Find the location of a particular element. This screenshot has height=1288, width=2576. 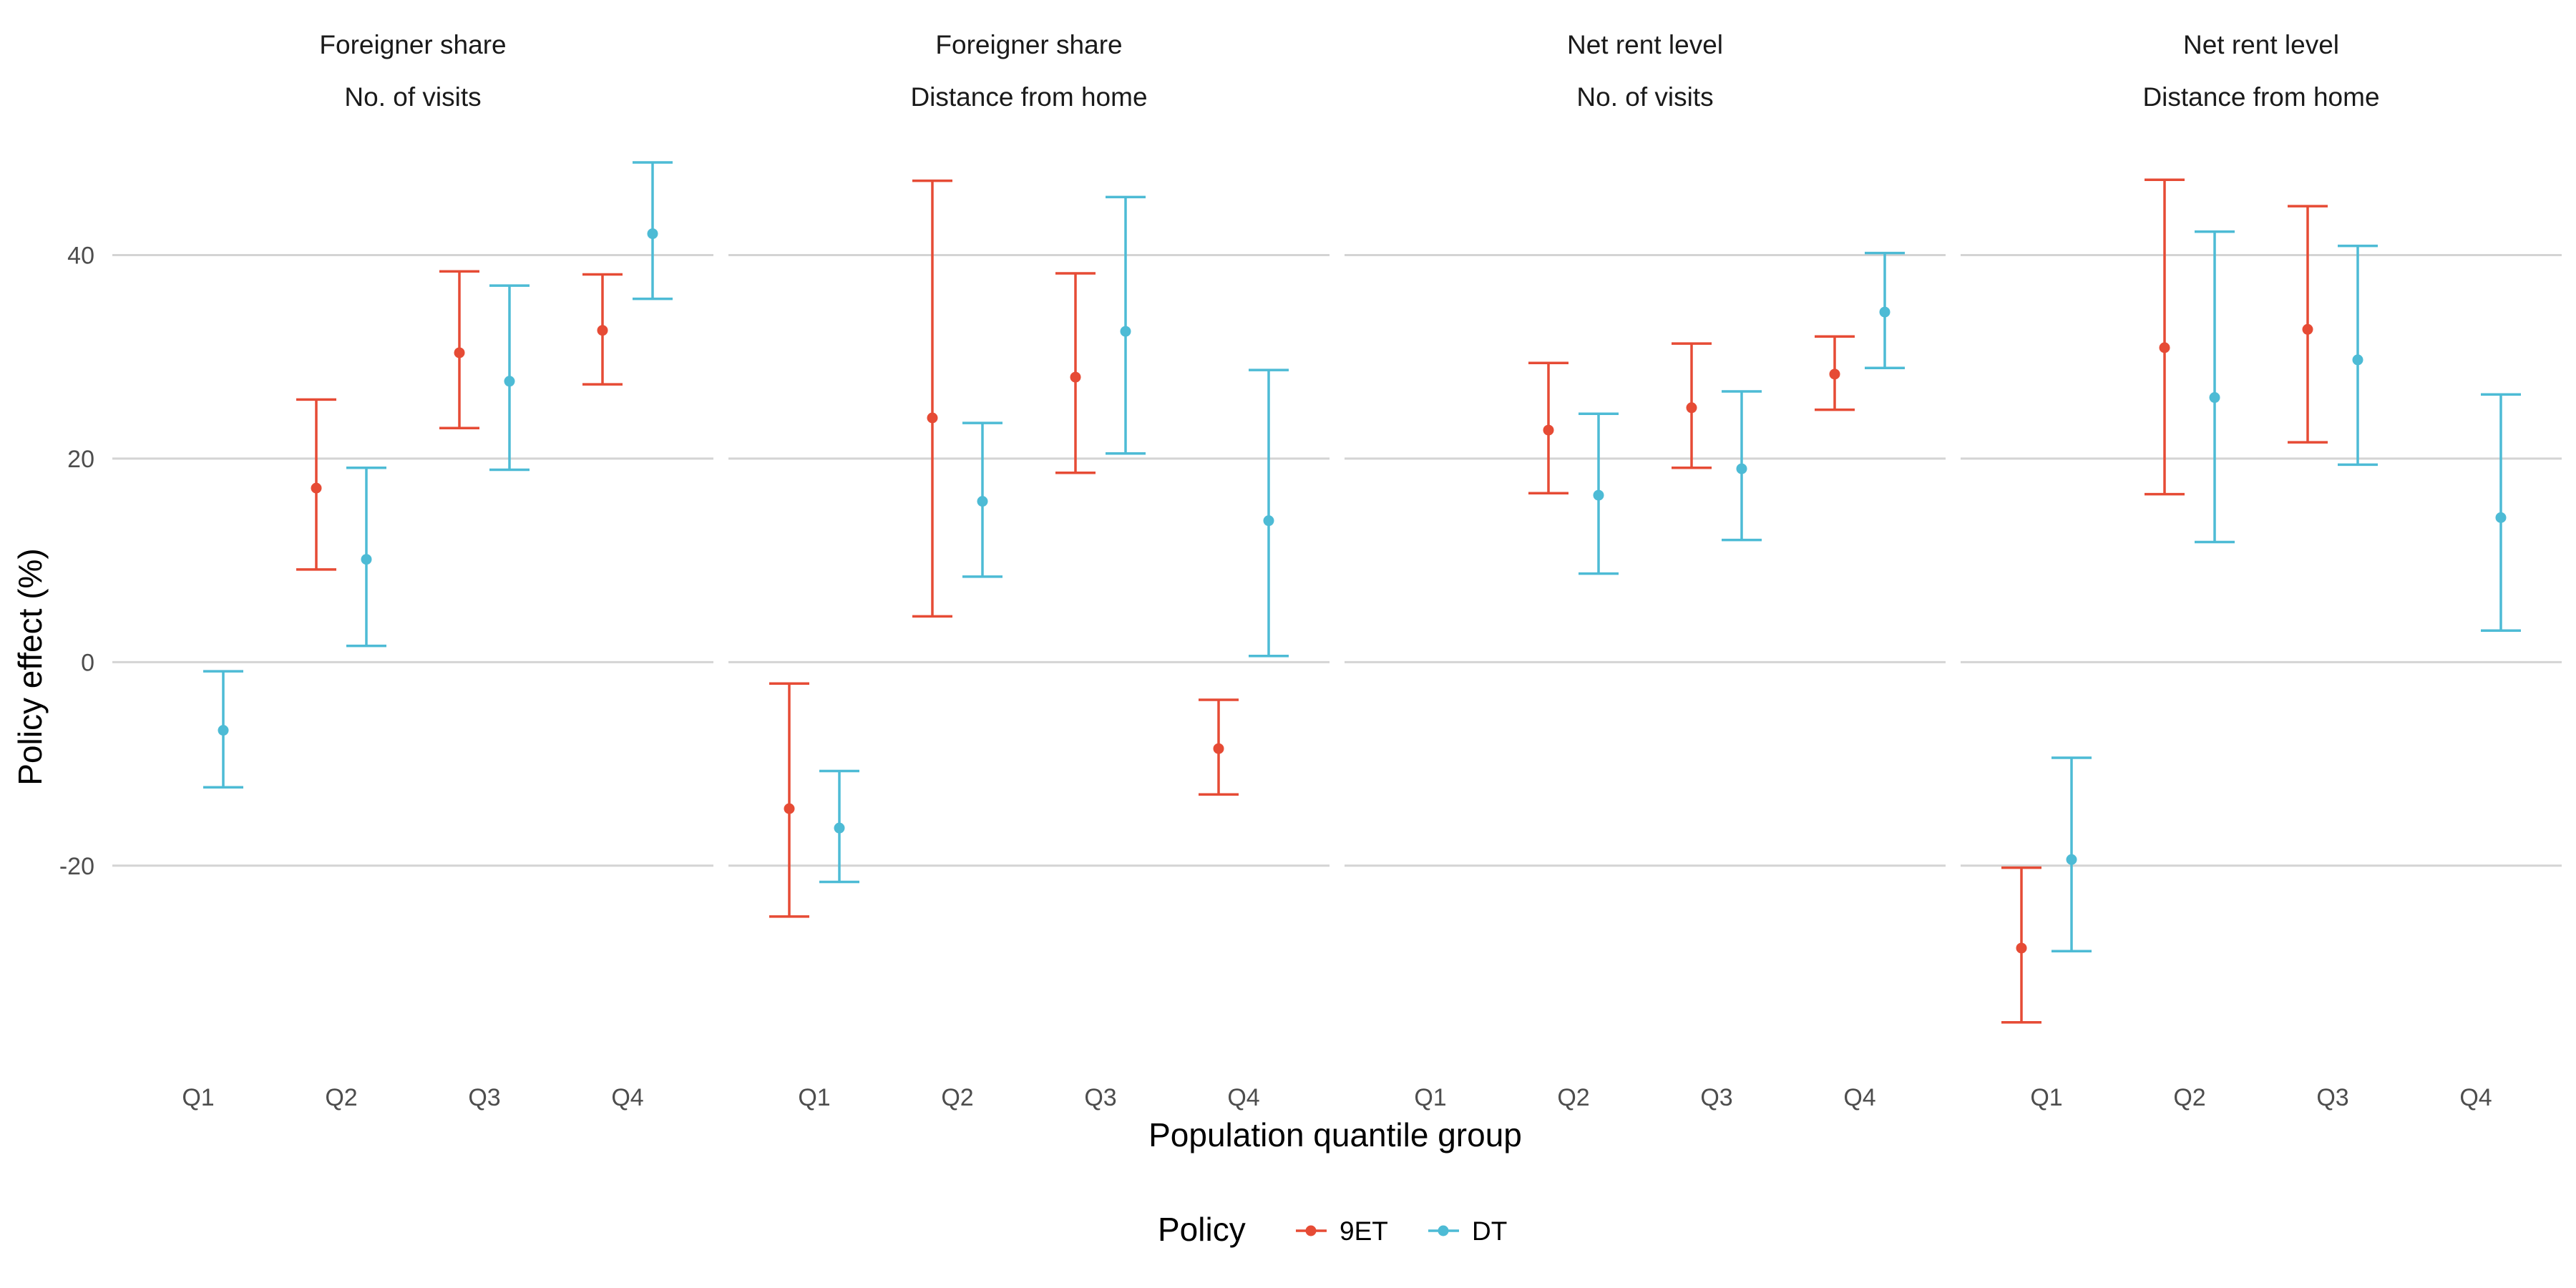

y-tick-label: 20 is located at coordinates (80, 460).